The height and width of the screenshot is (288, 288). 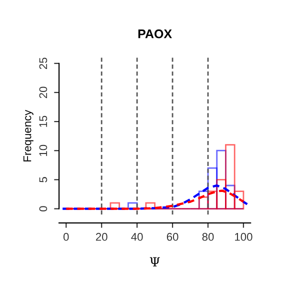 What do you see at coordinates (43, 92) in the screenshot?
I see `y-tick-label: 20` at bounding box center [43, 92].